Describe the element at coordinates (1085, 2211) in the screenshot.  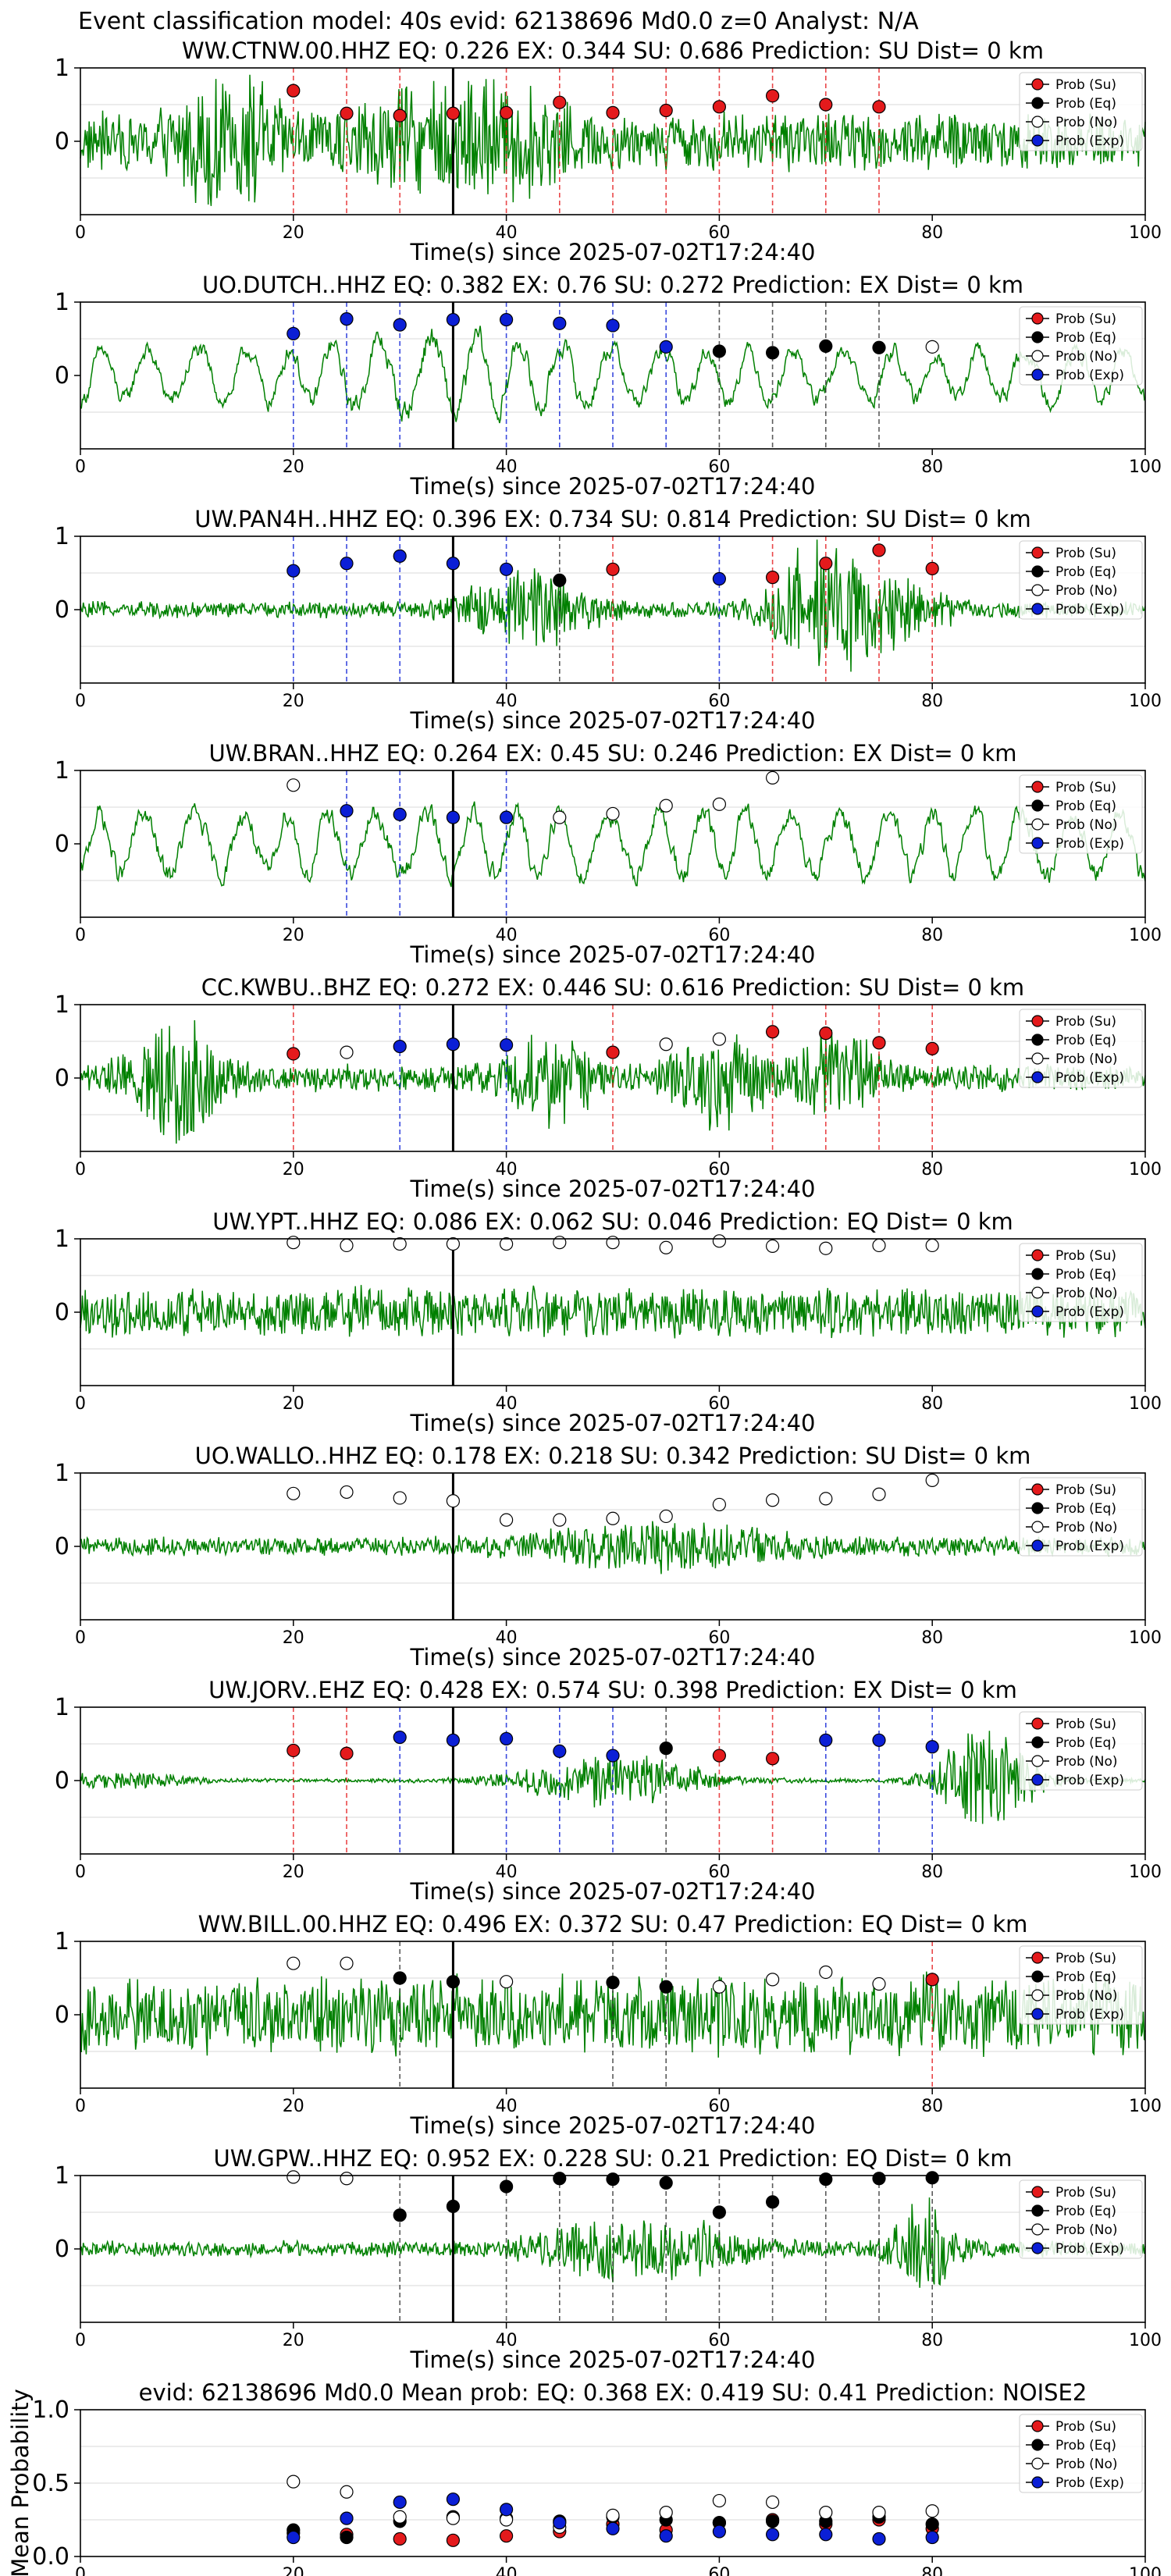
I see `legend-label: Prob (Eq)` at that location.